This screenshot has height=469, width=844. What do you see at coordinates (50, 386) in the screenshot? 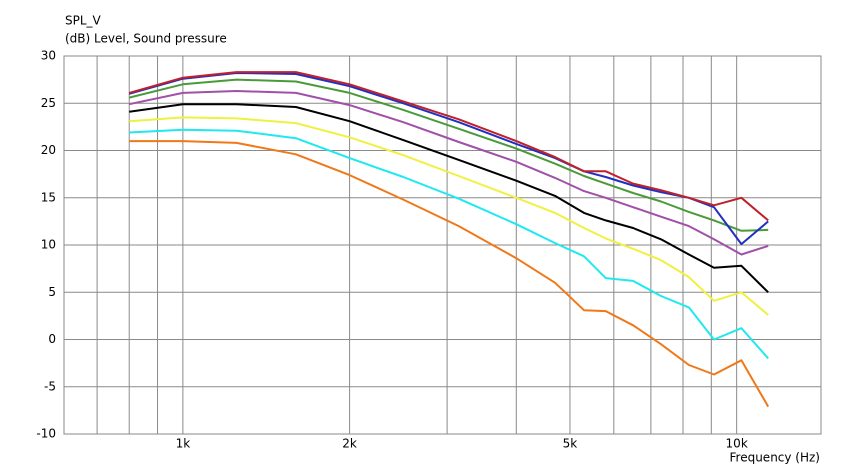
I see `y-tick-label: -5` at bounding box center [50, 386].